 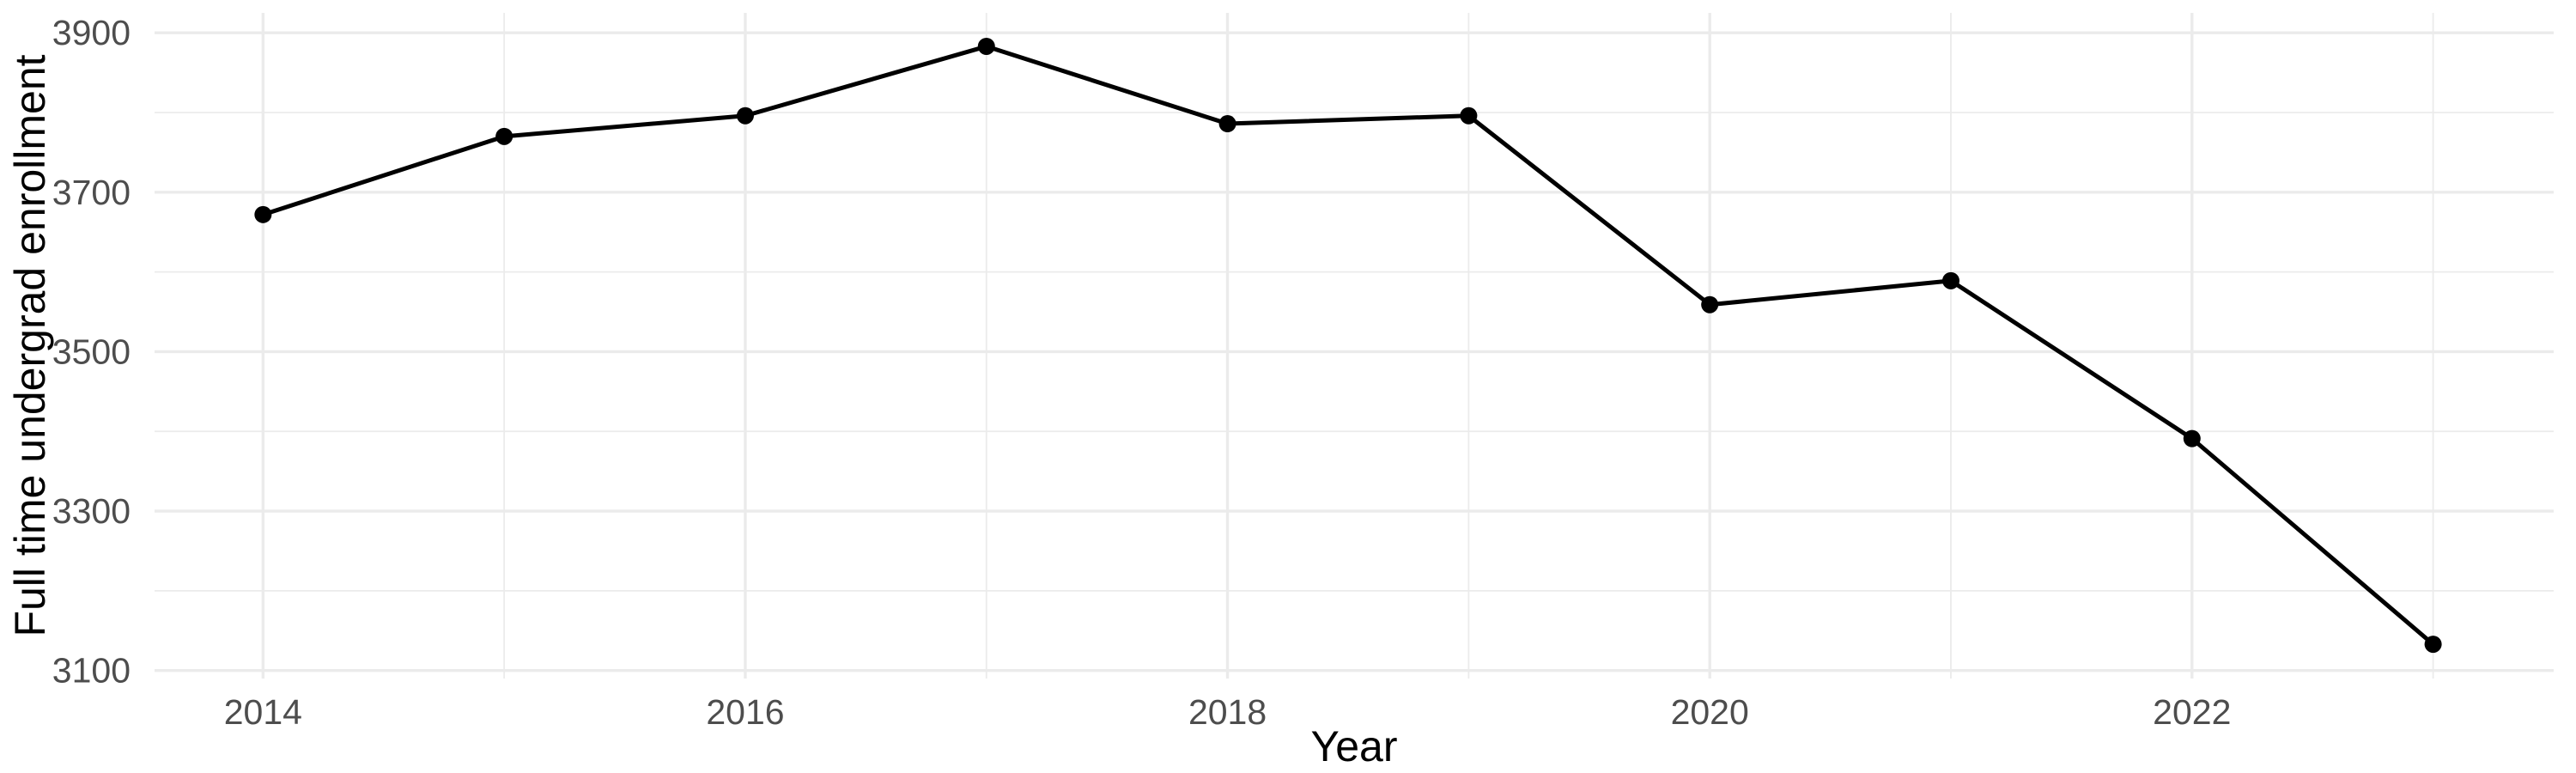 I want to click on y-tick-label: 3100, so click(x=91, y=671).